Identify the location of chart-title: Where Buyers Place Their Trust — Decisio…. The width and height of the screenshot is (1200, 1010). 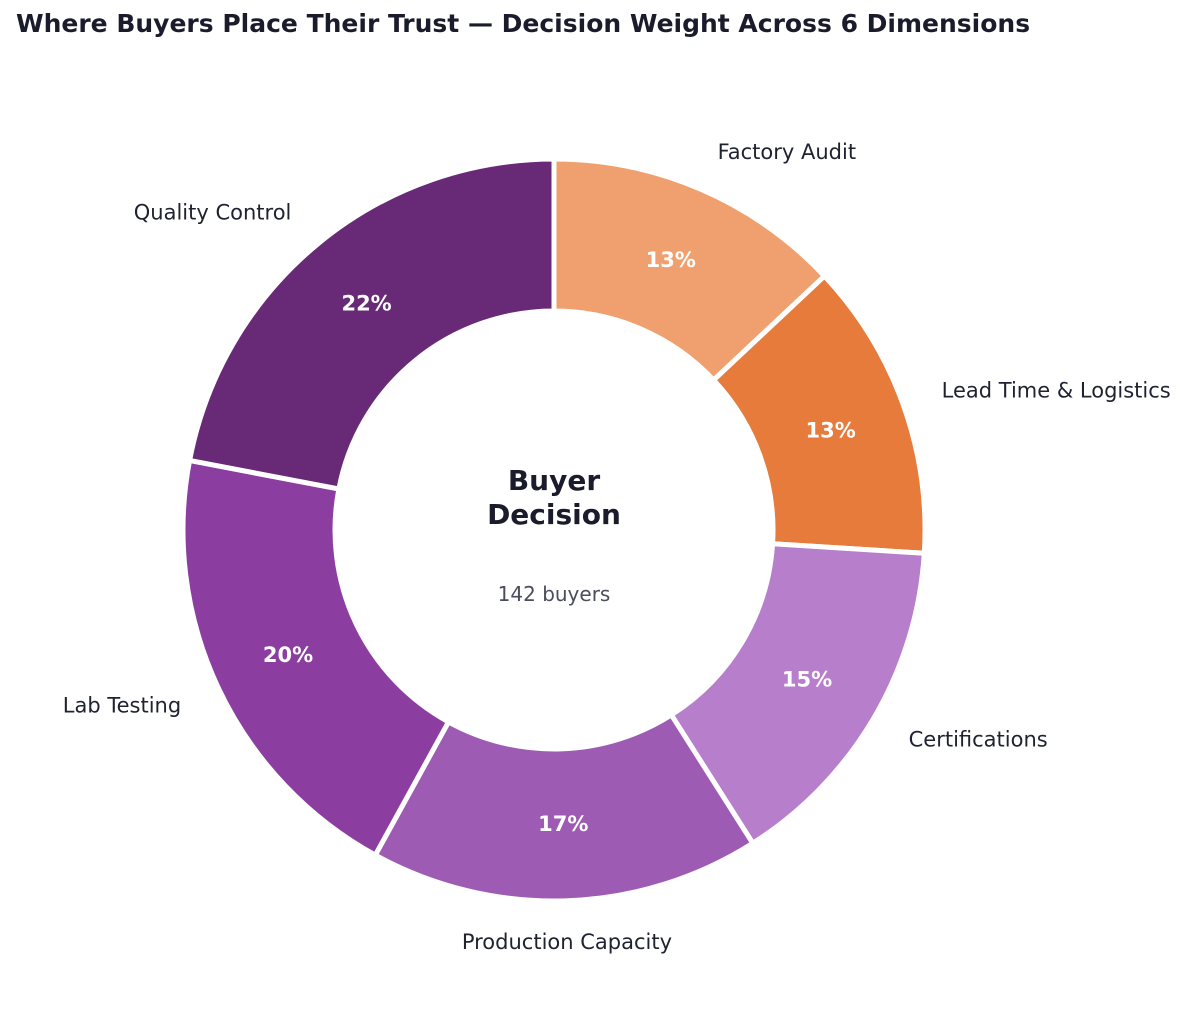
(523, 23).